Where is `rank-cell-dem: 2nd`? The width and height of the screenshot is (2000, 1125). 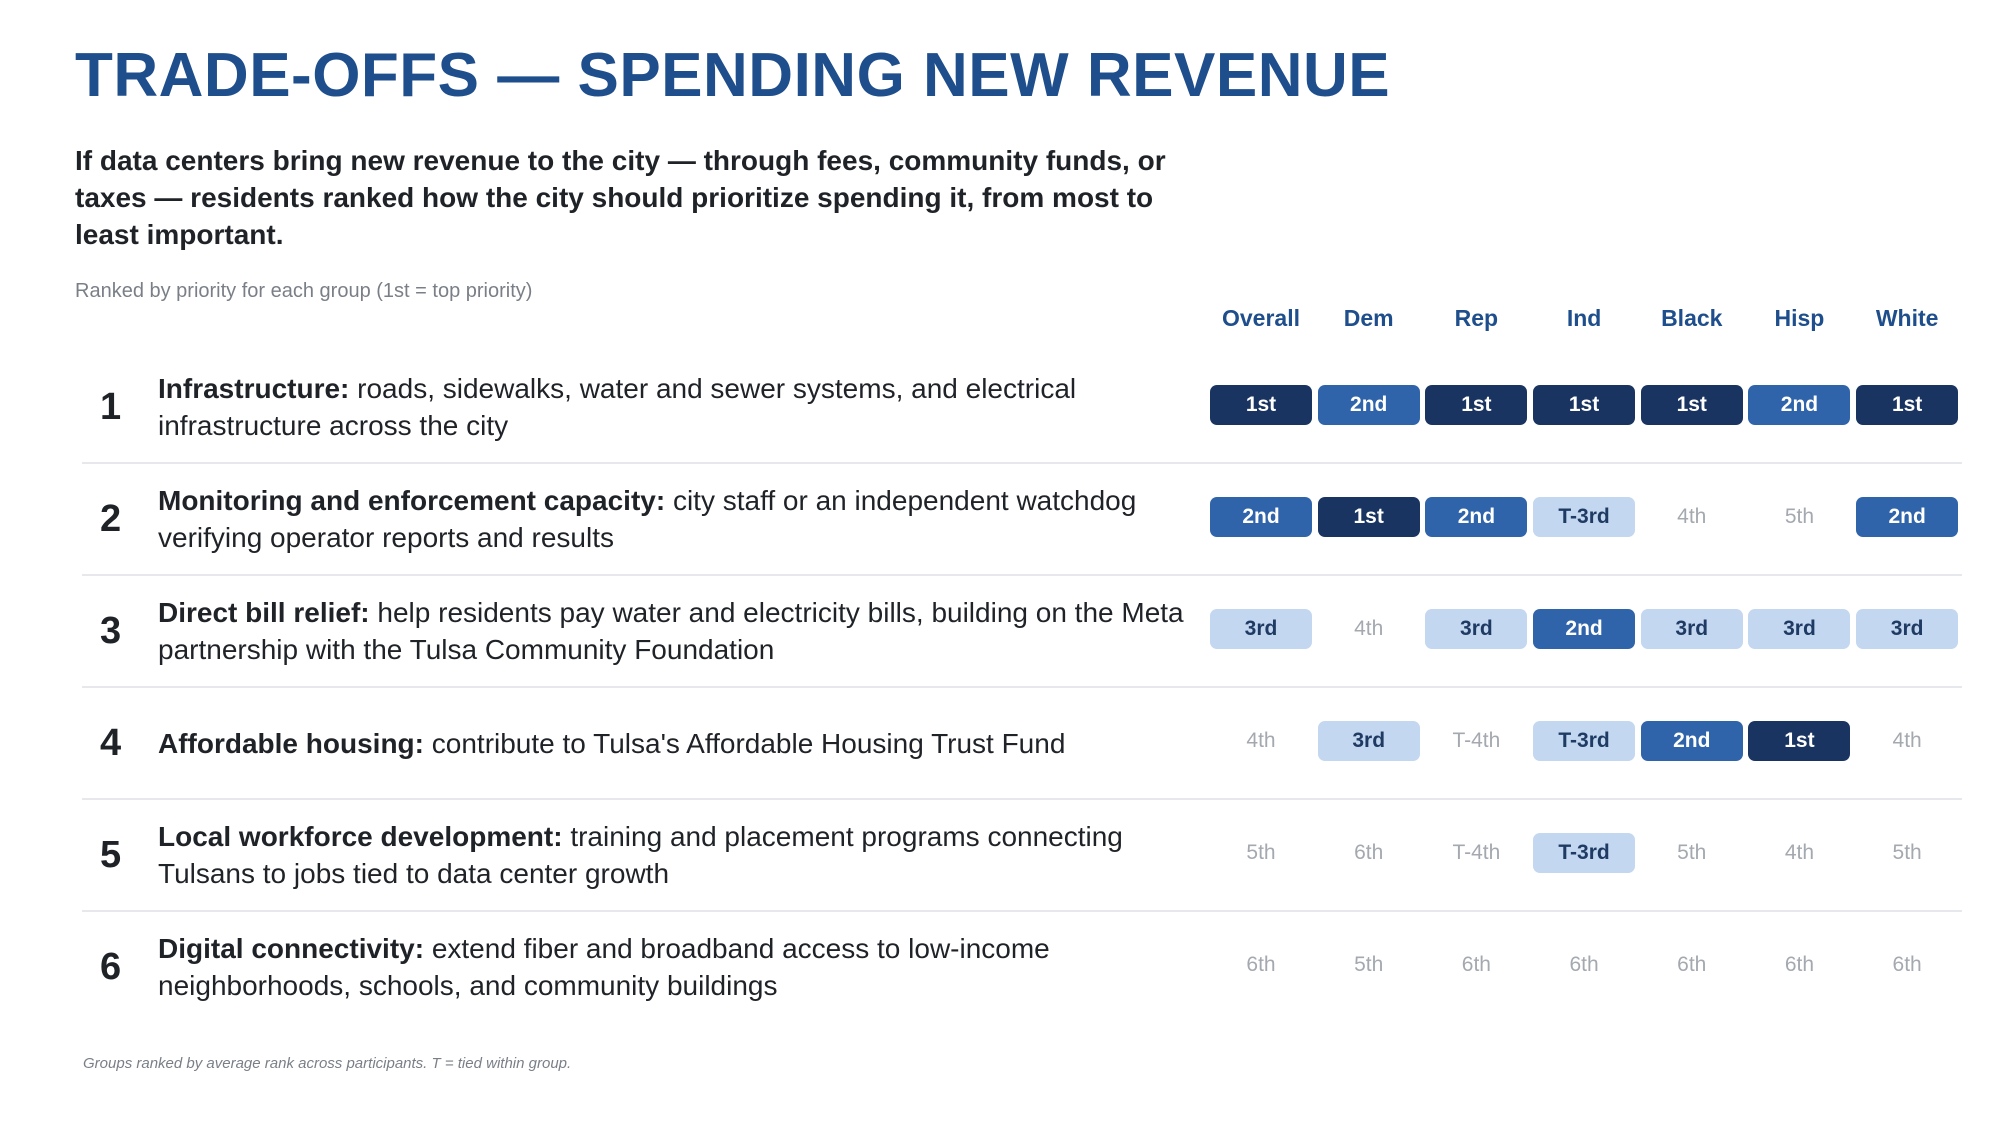
rank-cell-dem: 2nd is located at coordinates (1368, 405).